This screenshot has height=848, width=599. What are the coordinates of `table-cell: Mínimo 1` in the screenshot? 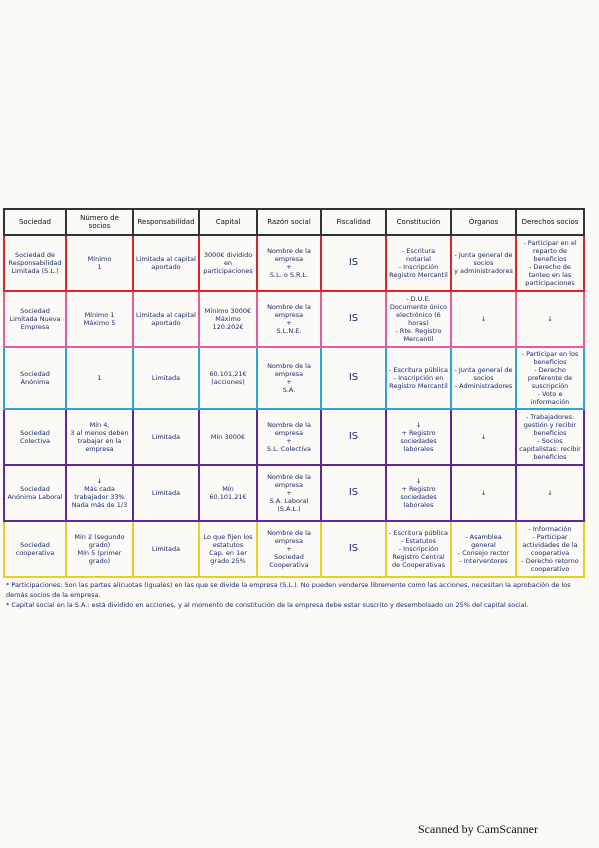 It's located at (99, 263).